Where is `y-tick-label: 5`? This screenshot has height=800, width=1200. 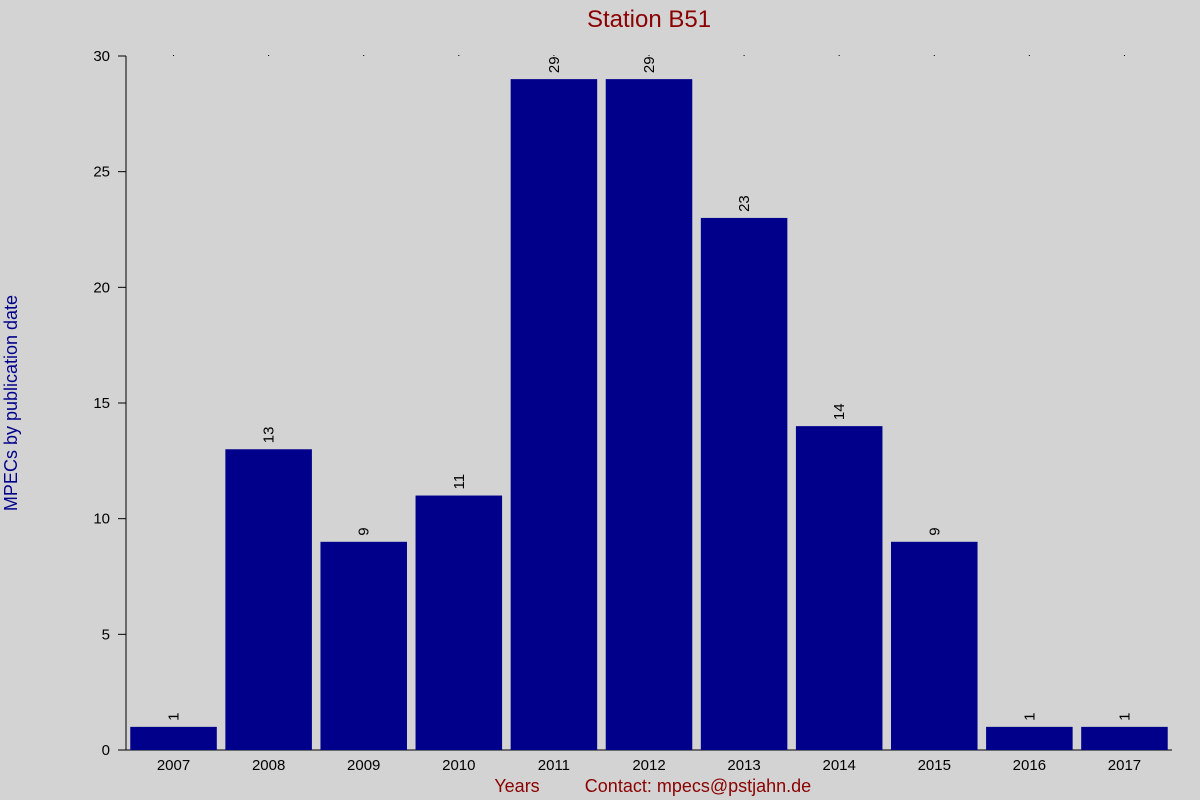
y-tick-label: 5 is located at coordinates (106, 634).